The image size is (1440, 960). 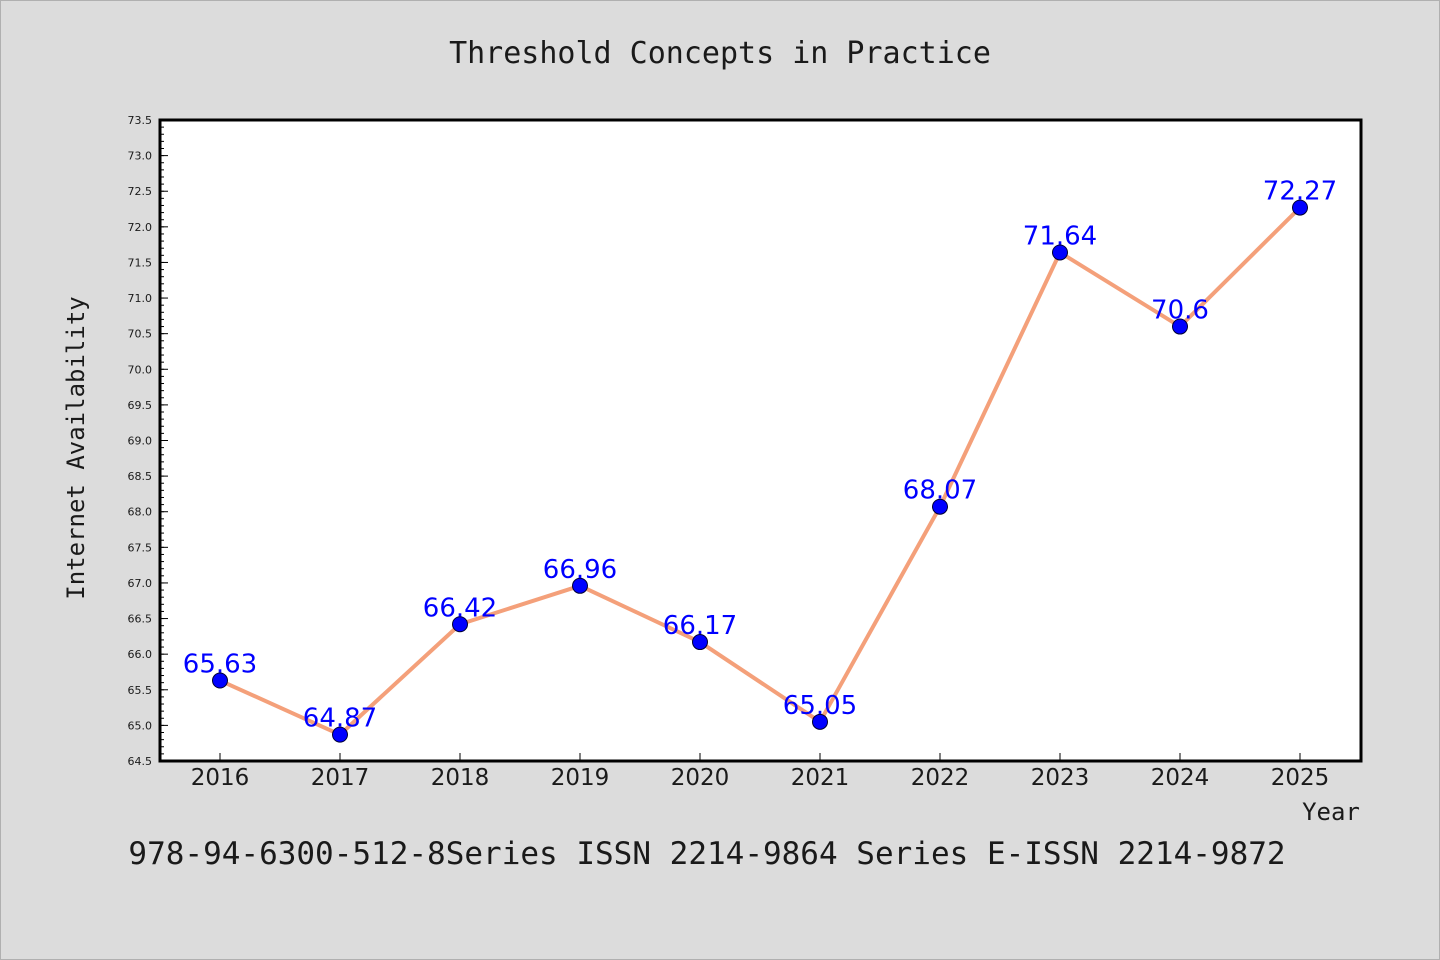 I want to click on y-tick-label: 66.0, so click(x=140, y=654).